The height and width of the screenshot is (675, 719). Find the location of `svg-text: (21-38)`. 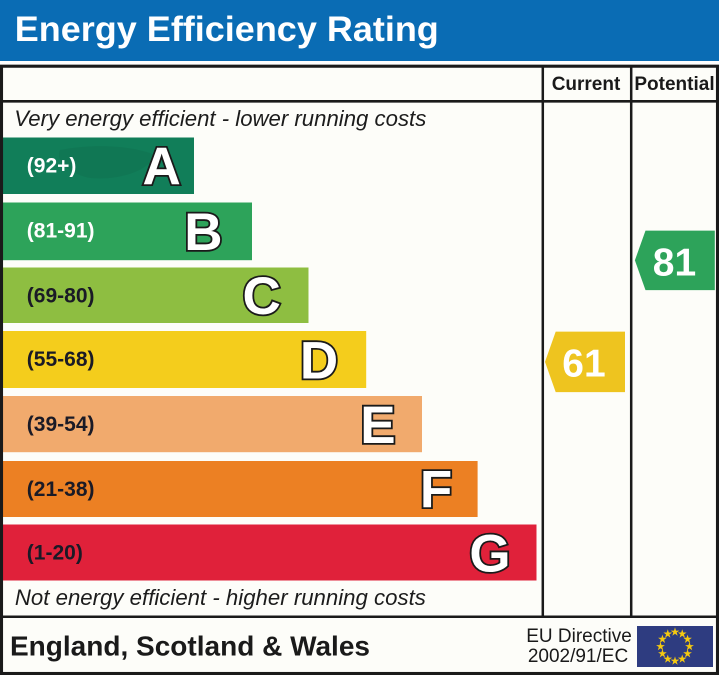

svg-text: (21-38) is located at coordinates (61, 489).